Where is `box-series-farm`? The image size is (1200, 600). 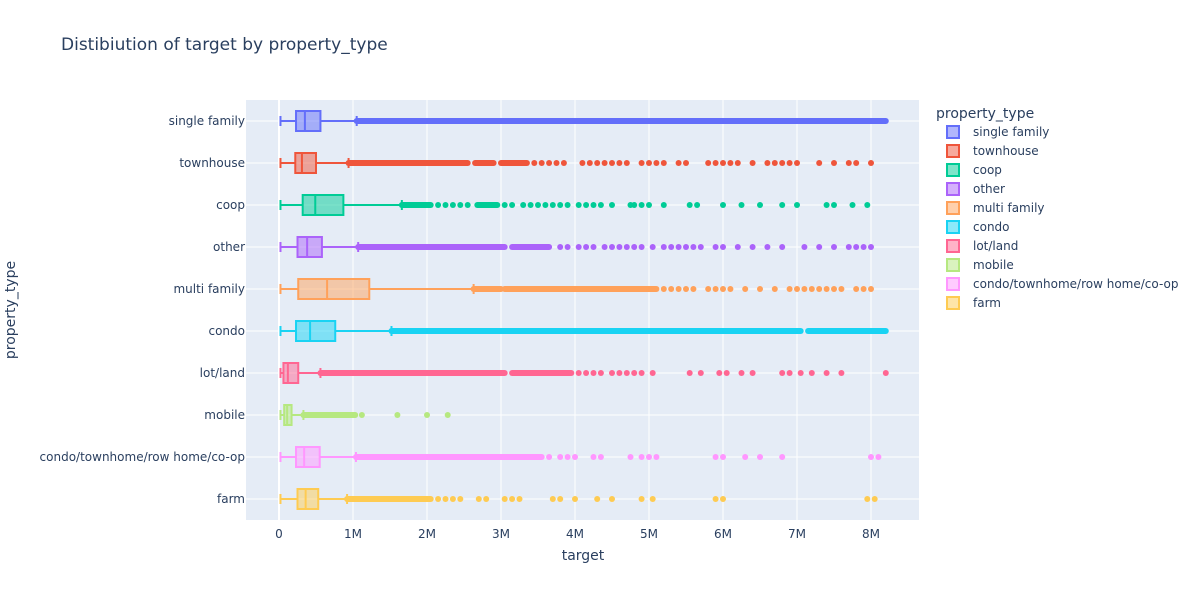 box-series-farm is located at coordinates (578, 499).